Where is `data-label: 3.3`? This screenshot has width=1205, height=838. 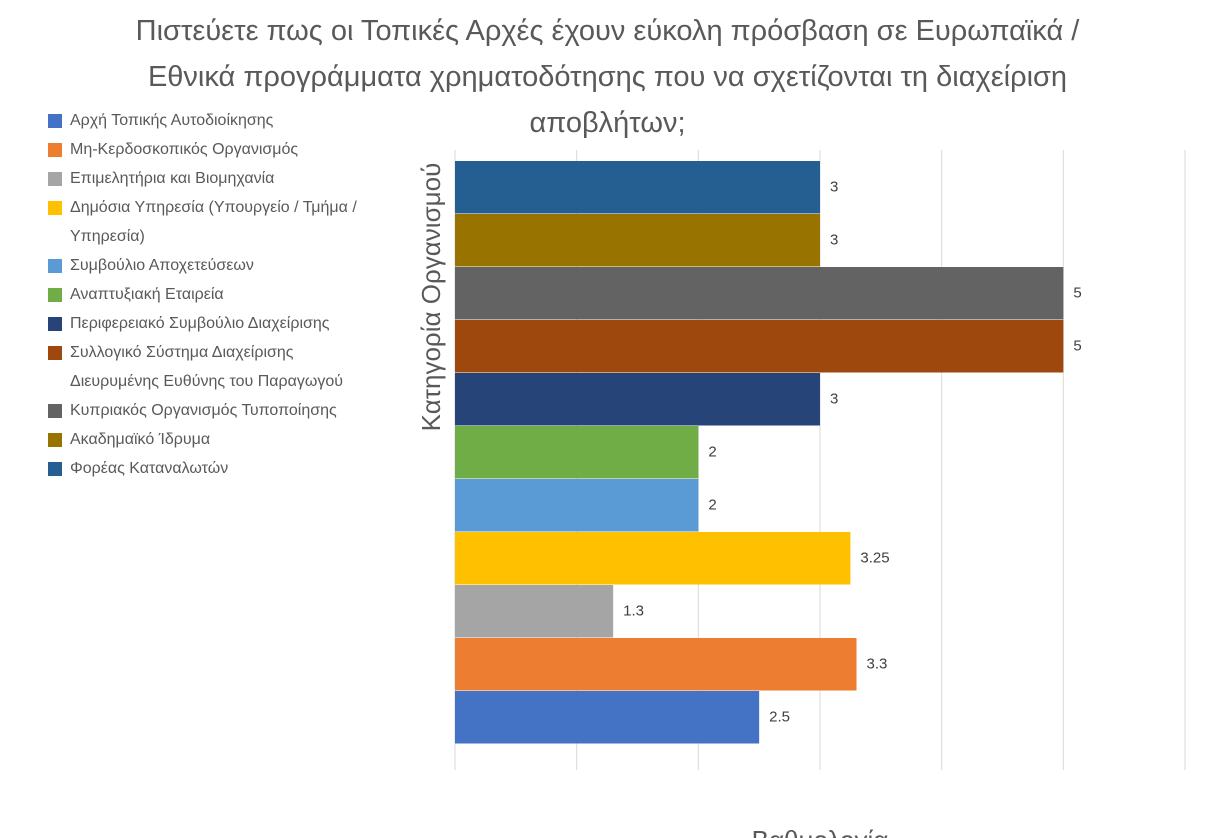 data-label: 3.3 is located at coordinates (877, 663).